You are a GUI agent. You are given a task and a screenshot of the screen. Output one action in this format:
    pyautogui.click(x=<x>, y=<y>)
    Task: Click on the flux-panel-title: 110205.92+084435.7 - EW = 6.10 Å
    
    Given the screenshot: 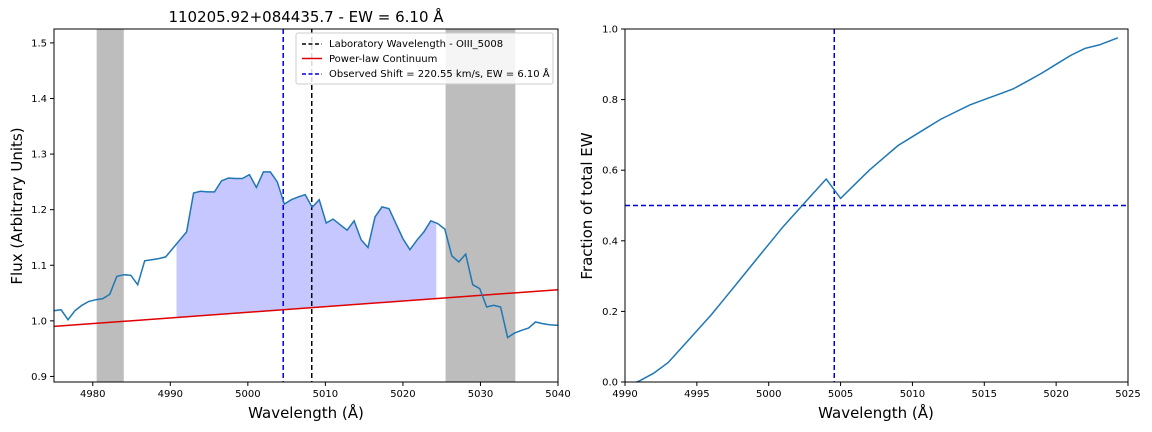 What is the action you would take?
    pyautogui.click(x=306, y=16)
    